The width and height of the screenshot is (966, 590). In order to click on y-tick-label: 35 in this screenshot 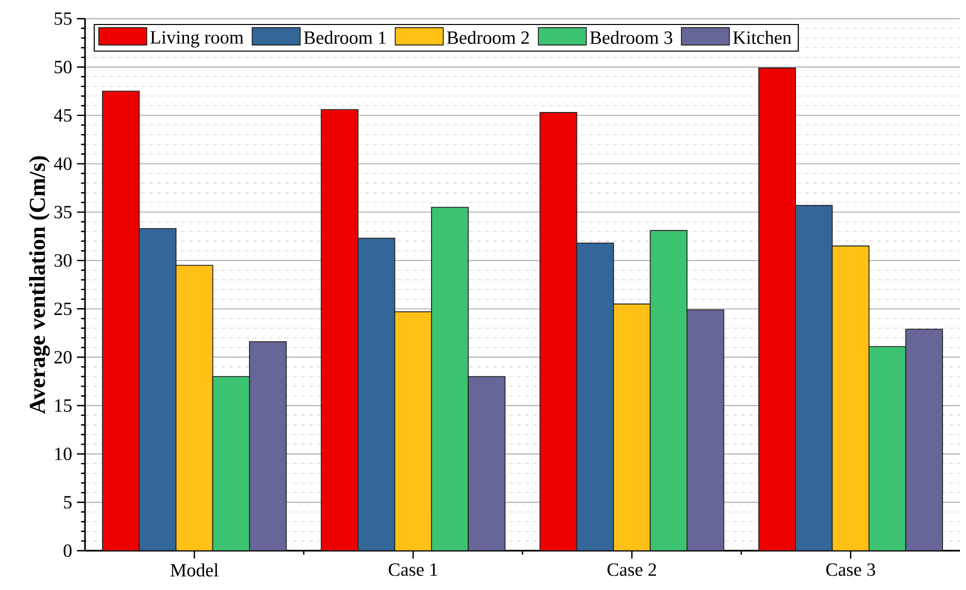, I will do `click(63, 212)`.